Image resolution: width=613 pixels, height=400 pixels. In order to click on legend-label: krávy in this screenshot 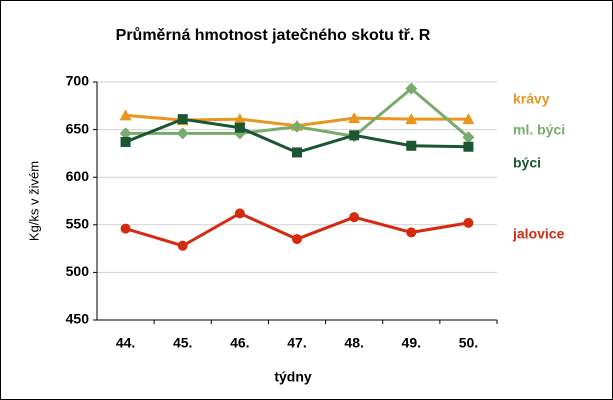, I will do `click(531, 99)`.